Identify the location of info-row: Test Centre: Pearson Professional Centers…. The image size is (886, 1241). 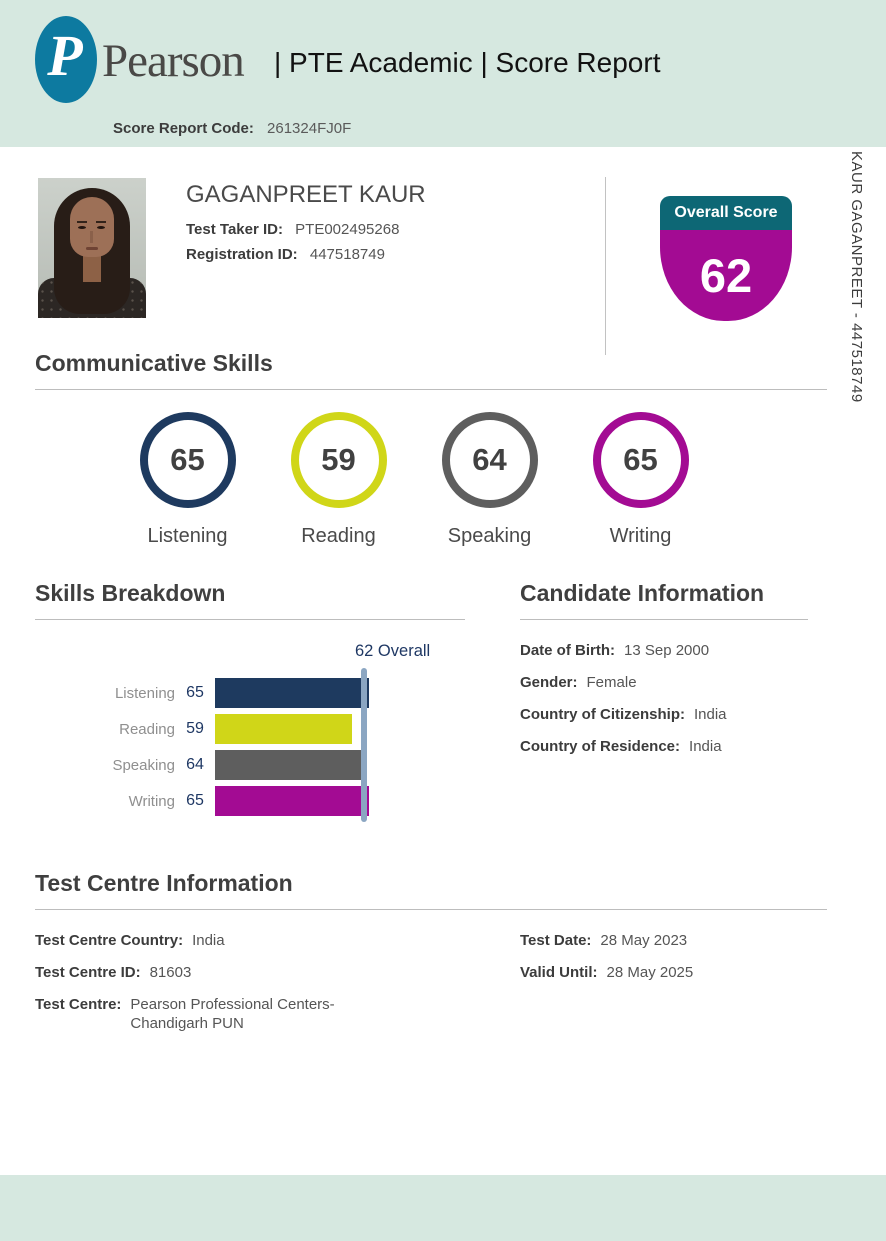
(187, 1014).